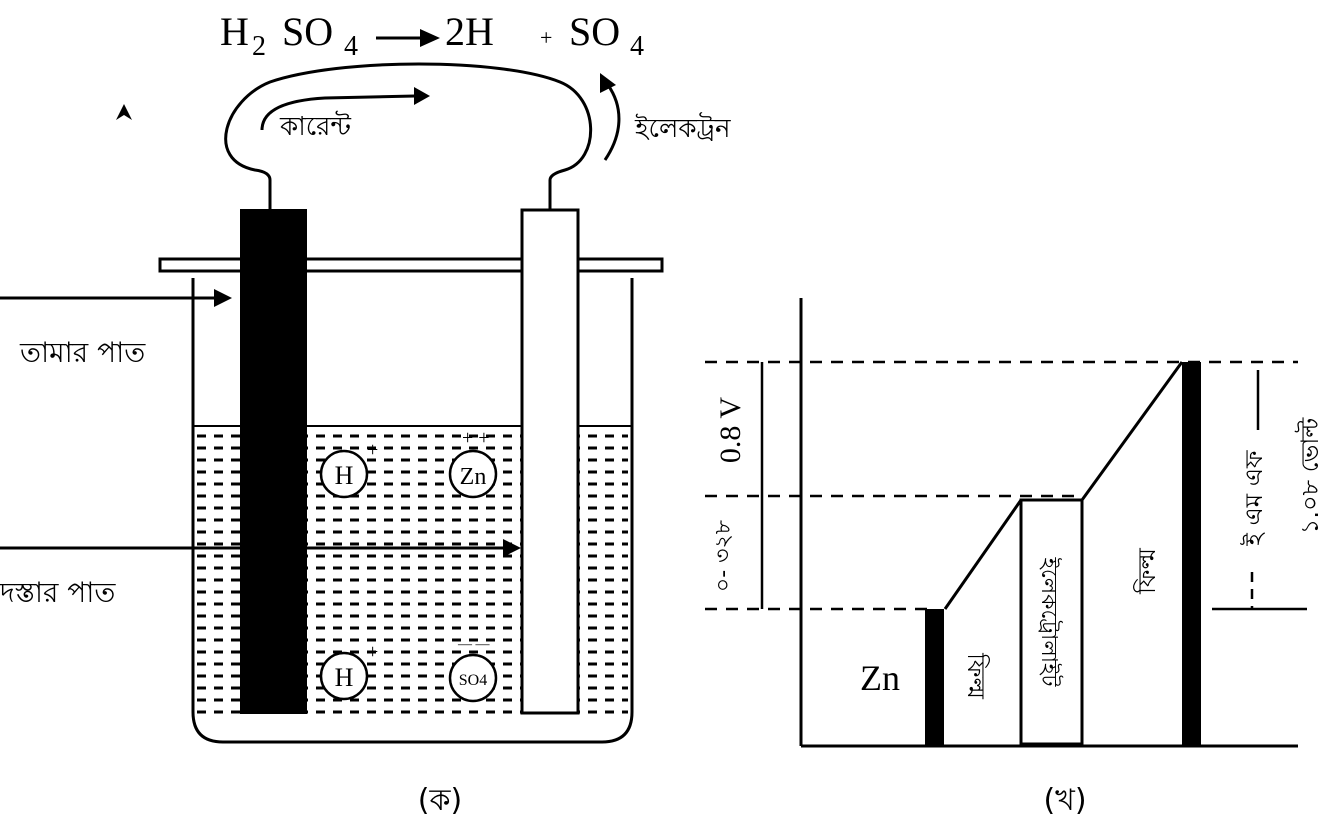  Describe the element at coordinates (550, 461) in the screenshot. I see `zinc-plate` at that location.